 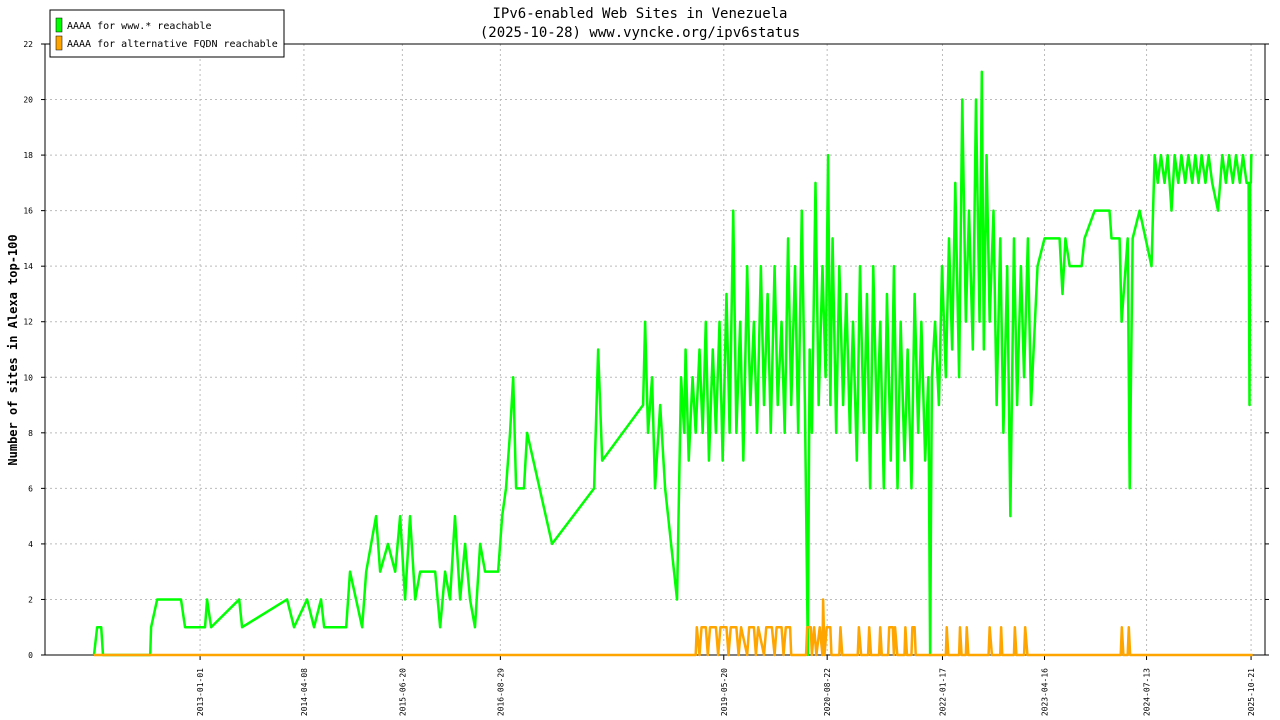 What do you see at coordinates (28, 211) in the screenshot?
I see `y-tick-label: 16` at bounding box center [28, 211].